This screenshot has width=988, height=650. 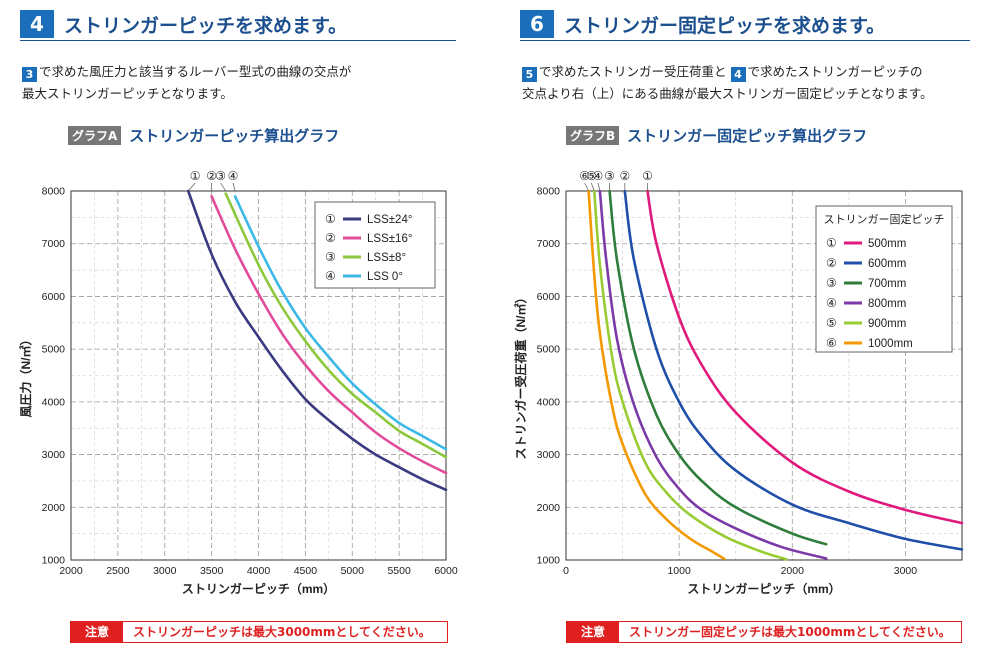 What do you see at coordinates (520, 375) in the screenshot?
I see `y-axis-label: ストリンガー受圧荷重（N/㎡）` at bounding box center [520, 375].